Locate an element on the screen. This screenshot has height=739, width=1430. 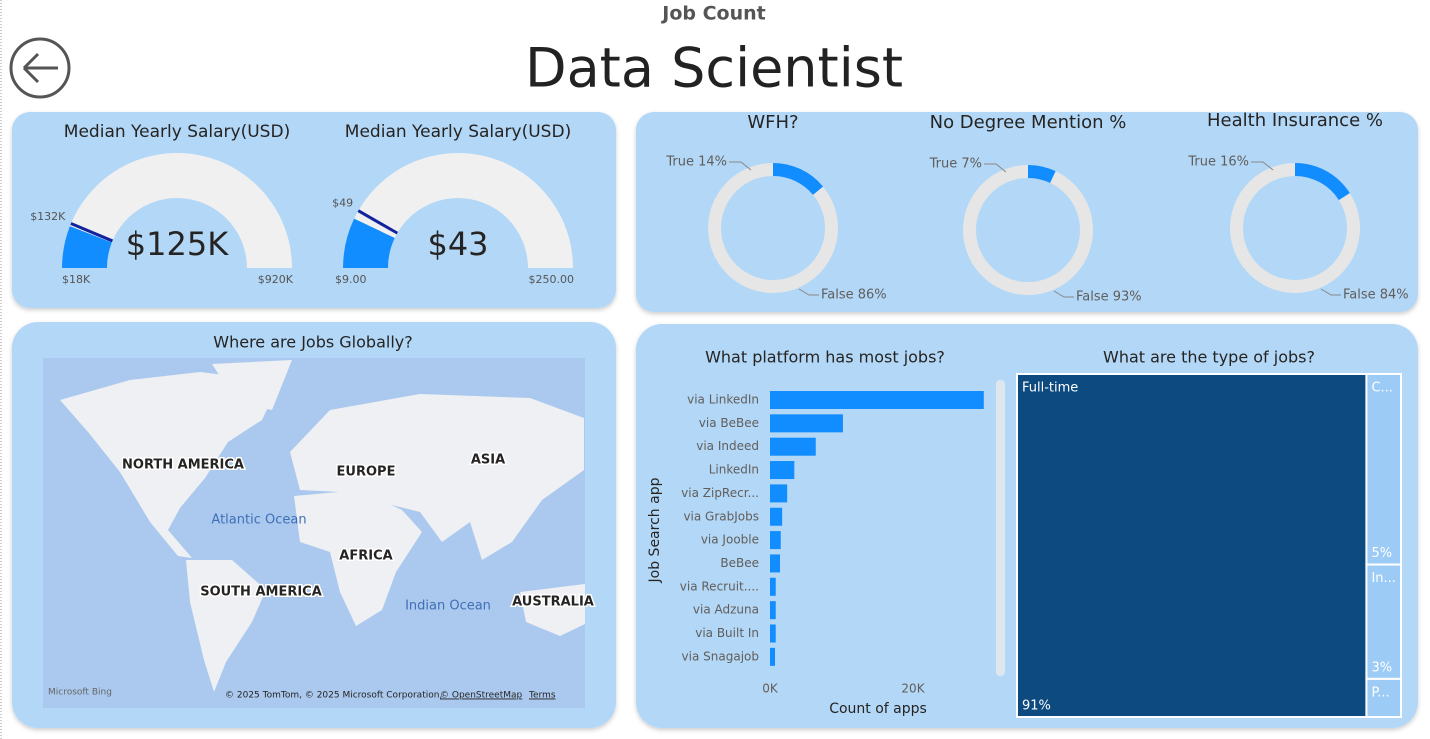
bar-title: What platform has most jobs? is located at coordinates (825, 357).